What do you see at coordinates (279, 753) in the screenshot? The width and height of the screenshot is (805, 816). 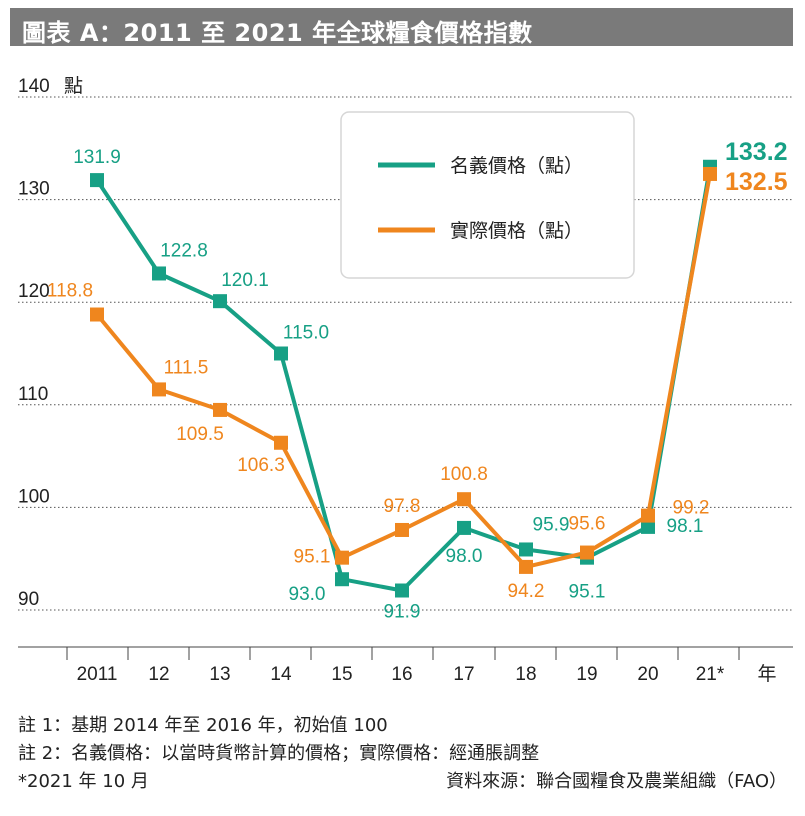 I see `note-2: 註 2：名義價格：以當時貨幣計算的價格；實際價格：經通脹調整` at bounding box center [279, 753].